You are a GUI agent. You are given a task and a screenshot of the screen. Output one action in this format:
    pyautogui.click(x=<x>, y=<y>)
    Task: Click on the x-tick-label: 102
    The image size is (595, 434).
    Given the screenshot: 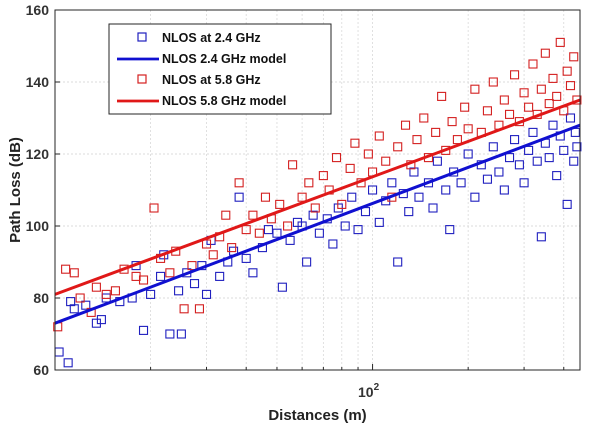 What is the action you would take?
    pyautogui.click(x=369, y=391)
    